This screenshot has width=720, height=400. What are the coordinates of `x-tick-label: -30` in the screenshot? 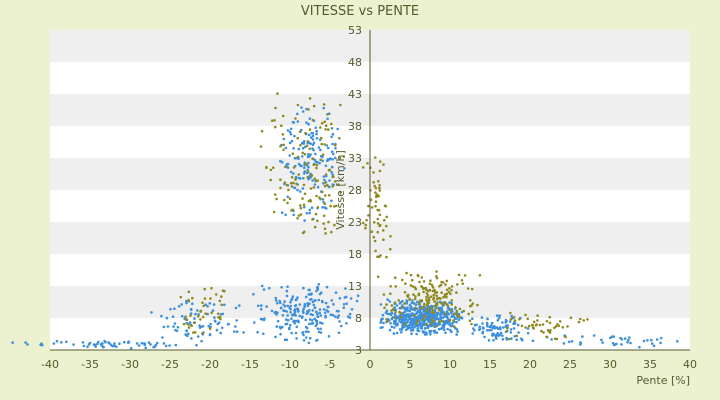 It's located at (130, 364).